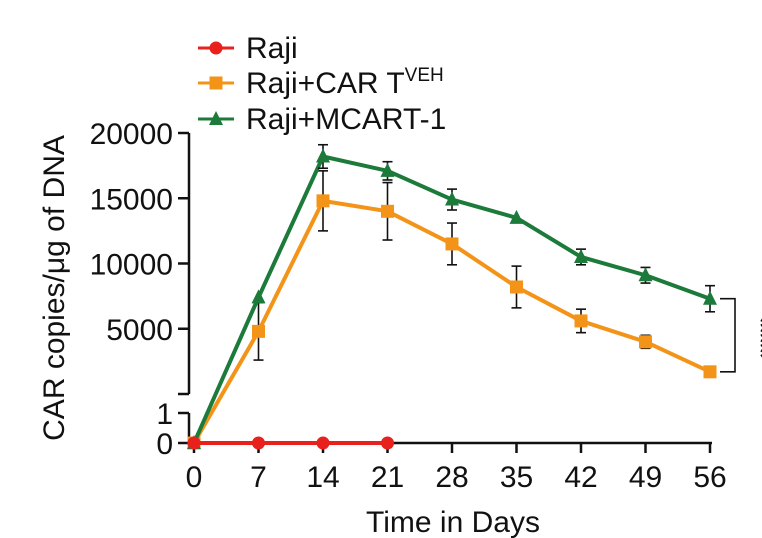 This screenshot has height=538, width=762. What do you see at coordinates (216, 48) in the screenshot?
I see `legend-marker-raji` at bounding box center [216, 48].